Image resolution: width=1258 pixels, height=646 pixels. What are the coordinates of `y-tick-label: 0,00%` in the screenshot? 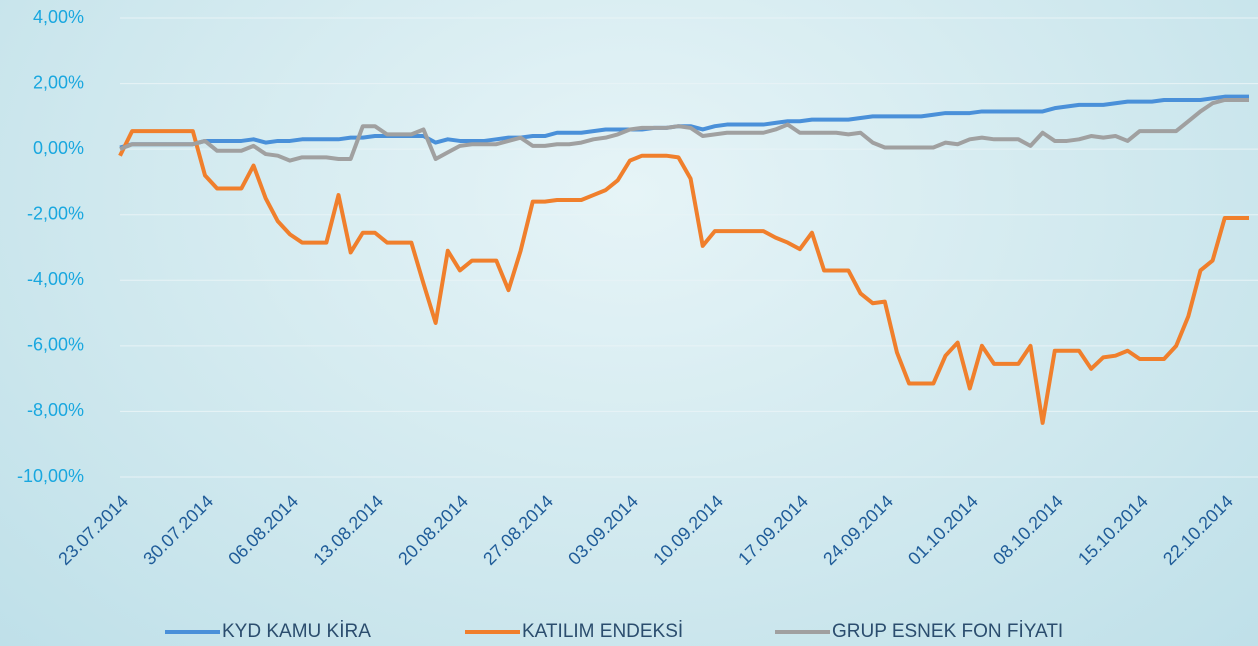 It's located at (58, 148).